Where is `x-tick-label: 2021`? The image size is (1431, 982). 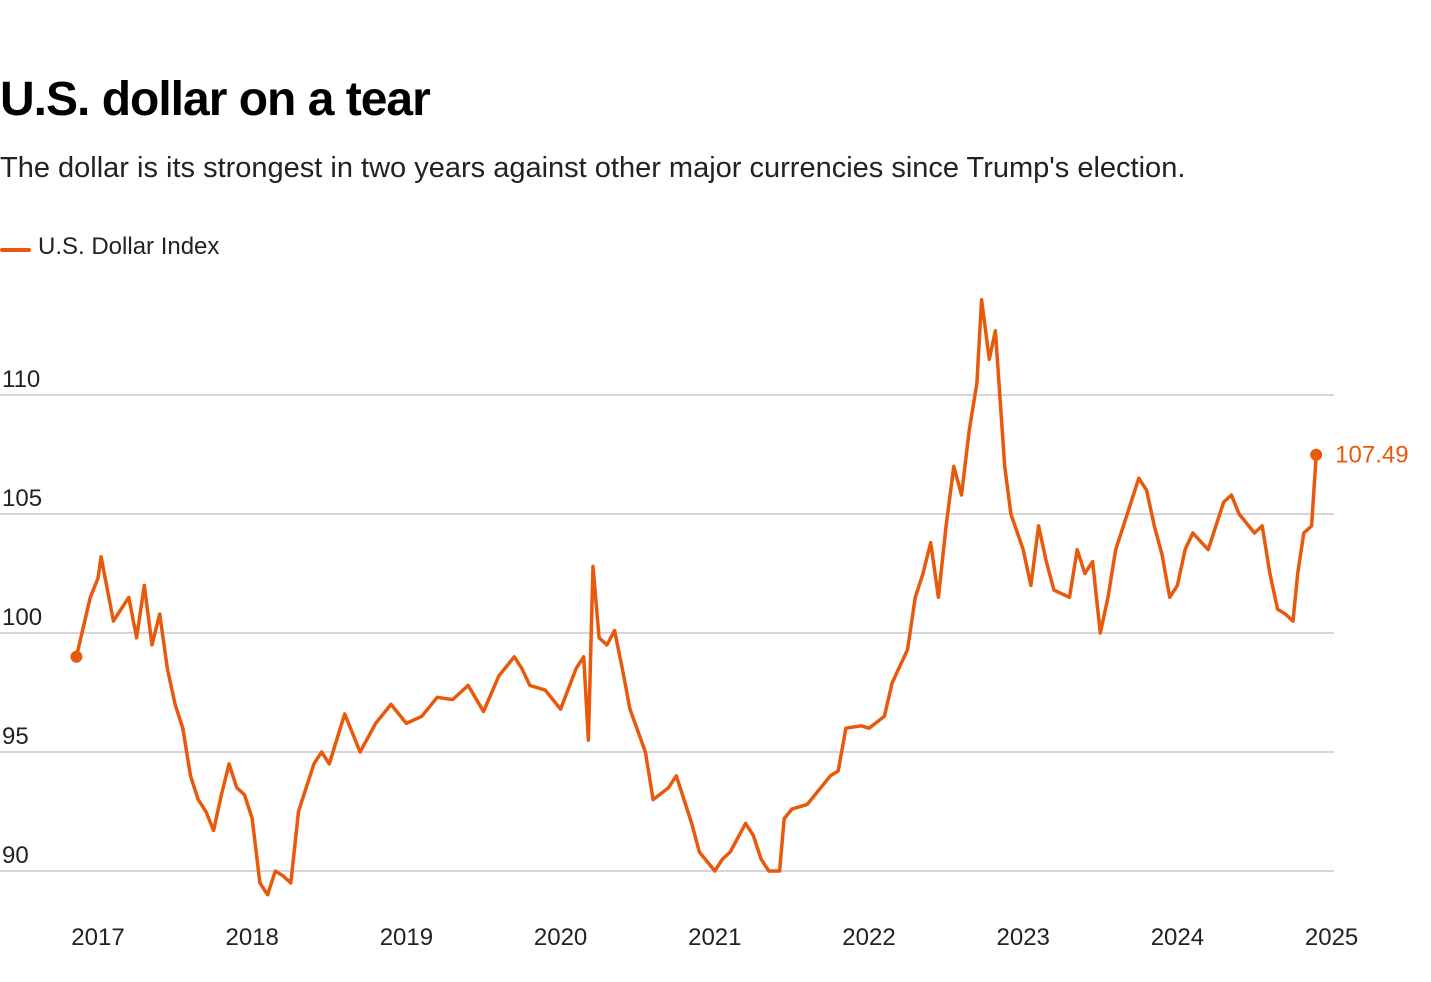 x-tick-label: 2021 is located at coordinates (714, 937).